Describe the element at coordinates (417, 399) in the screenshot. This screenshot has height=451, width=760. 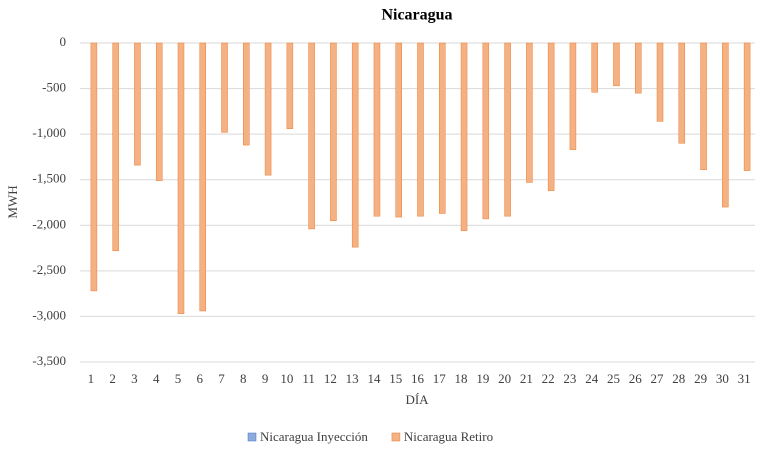
I see `x-axis-label: DÍA` at that location.